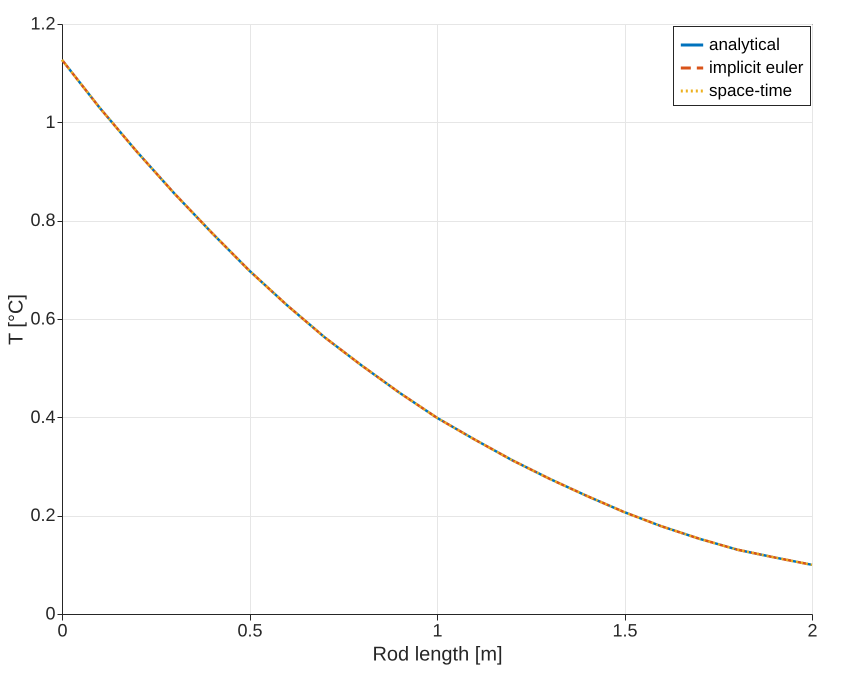 The width and height of the screenshot is (850, 688). What do you see at coordinates (744, 44) in the screenshot?
I see `legend-label: analytical` at bounding box center [744, 44].